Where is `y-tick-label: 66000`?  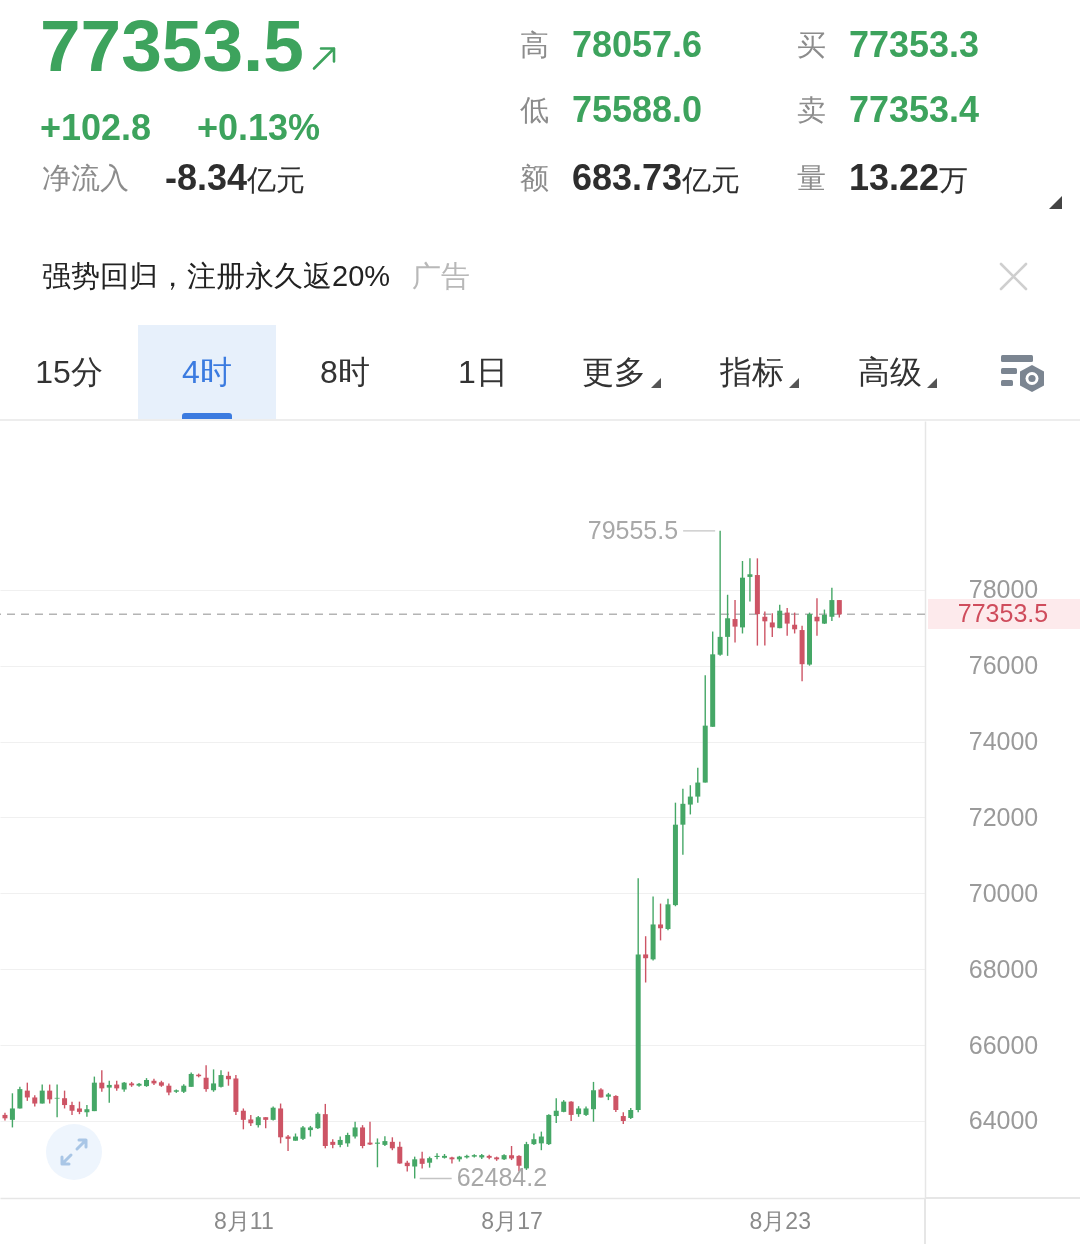
y-tick-label: 66000 is located at coordinates (1003, 1044).